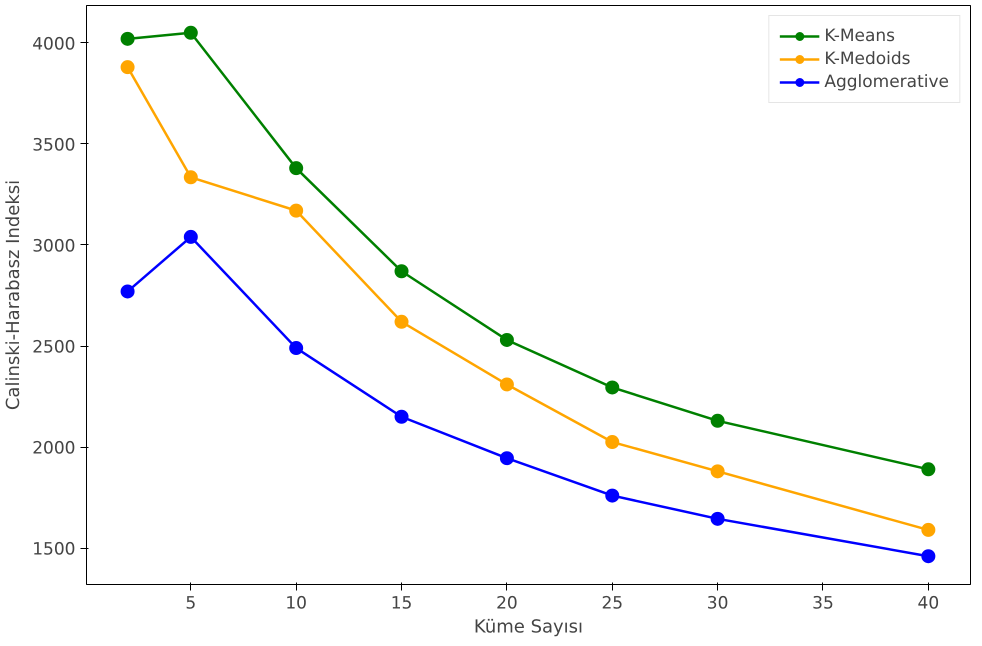 Image resolution: width=982 pixels, height=646 pixels. Describe the element at coordinates (54, 550) in the screenshot. I see `y-tick-label: 1500` at that location.